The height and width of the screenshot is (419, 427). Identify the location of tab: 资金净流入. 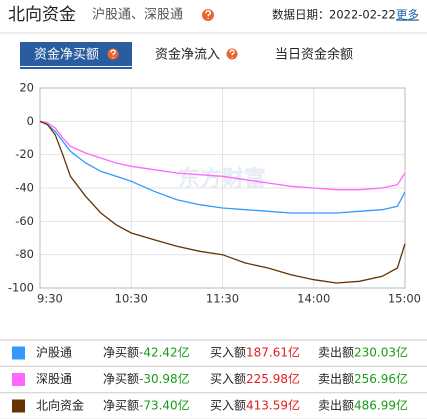
(187, 55).